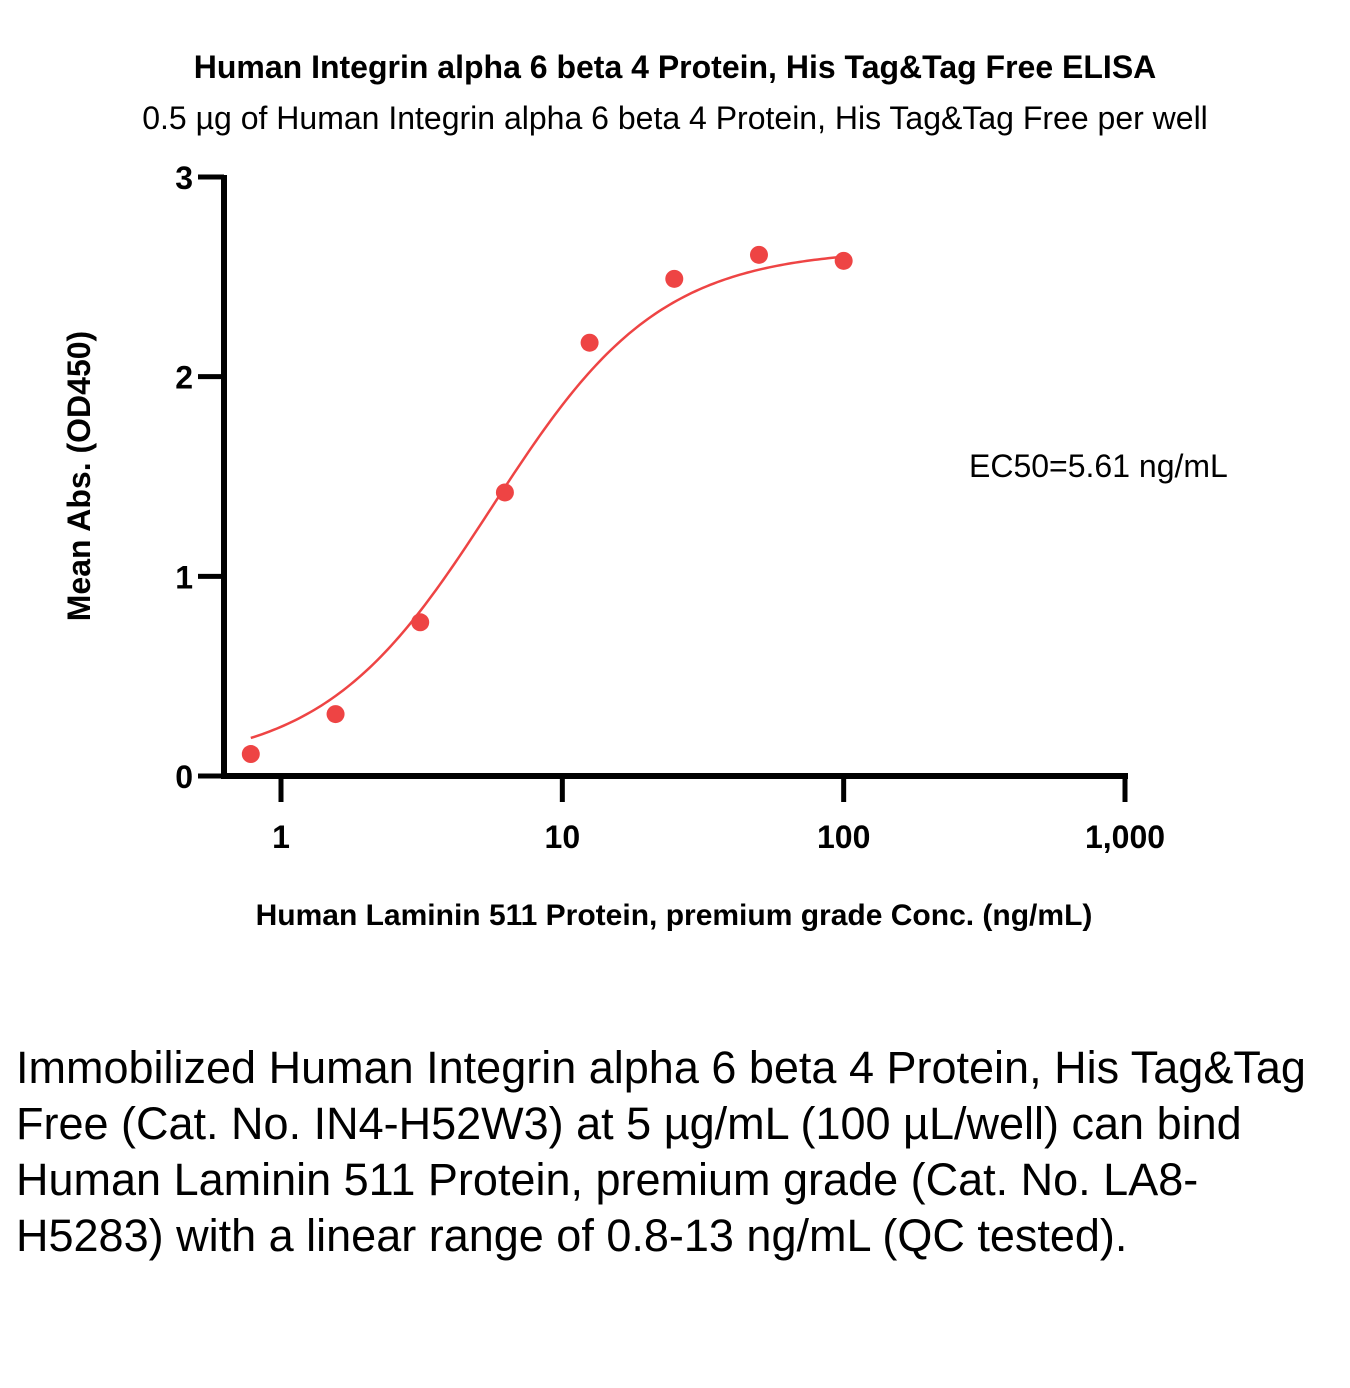 The width and height of the screenshot is (1350, 1388). I want to click on x-tick-label: 10, so click(563, 837).